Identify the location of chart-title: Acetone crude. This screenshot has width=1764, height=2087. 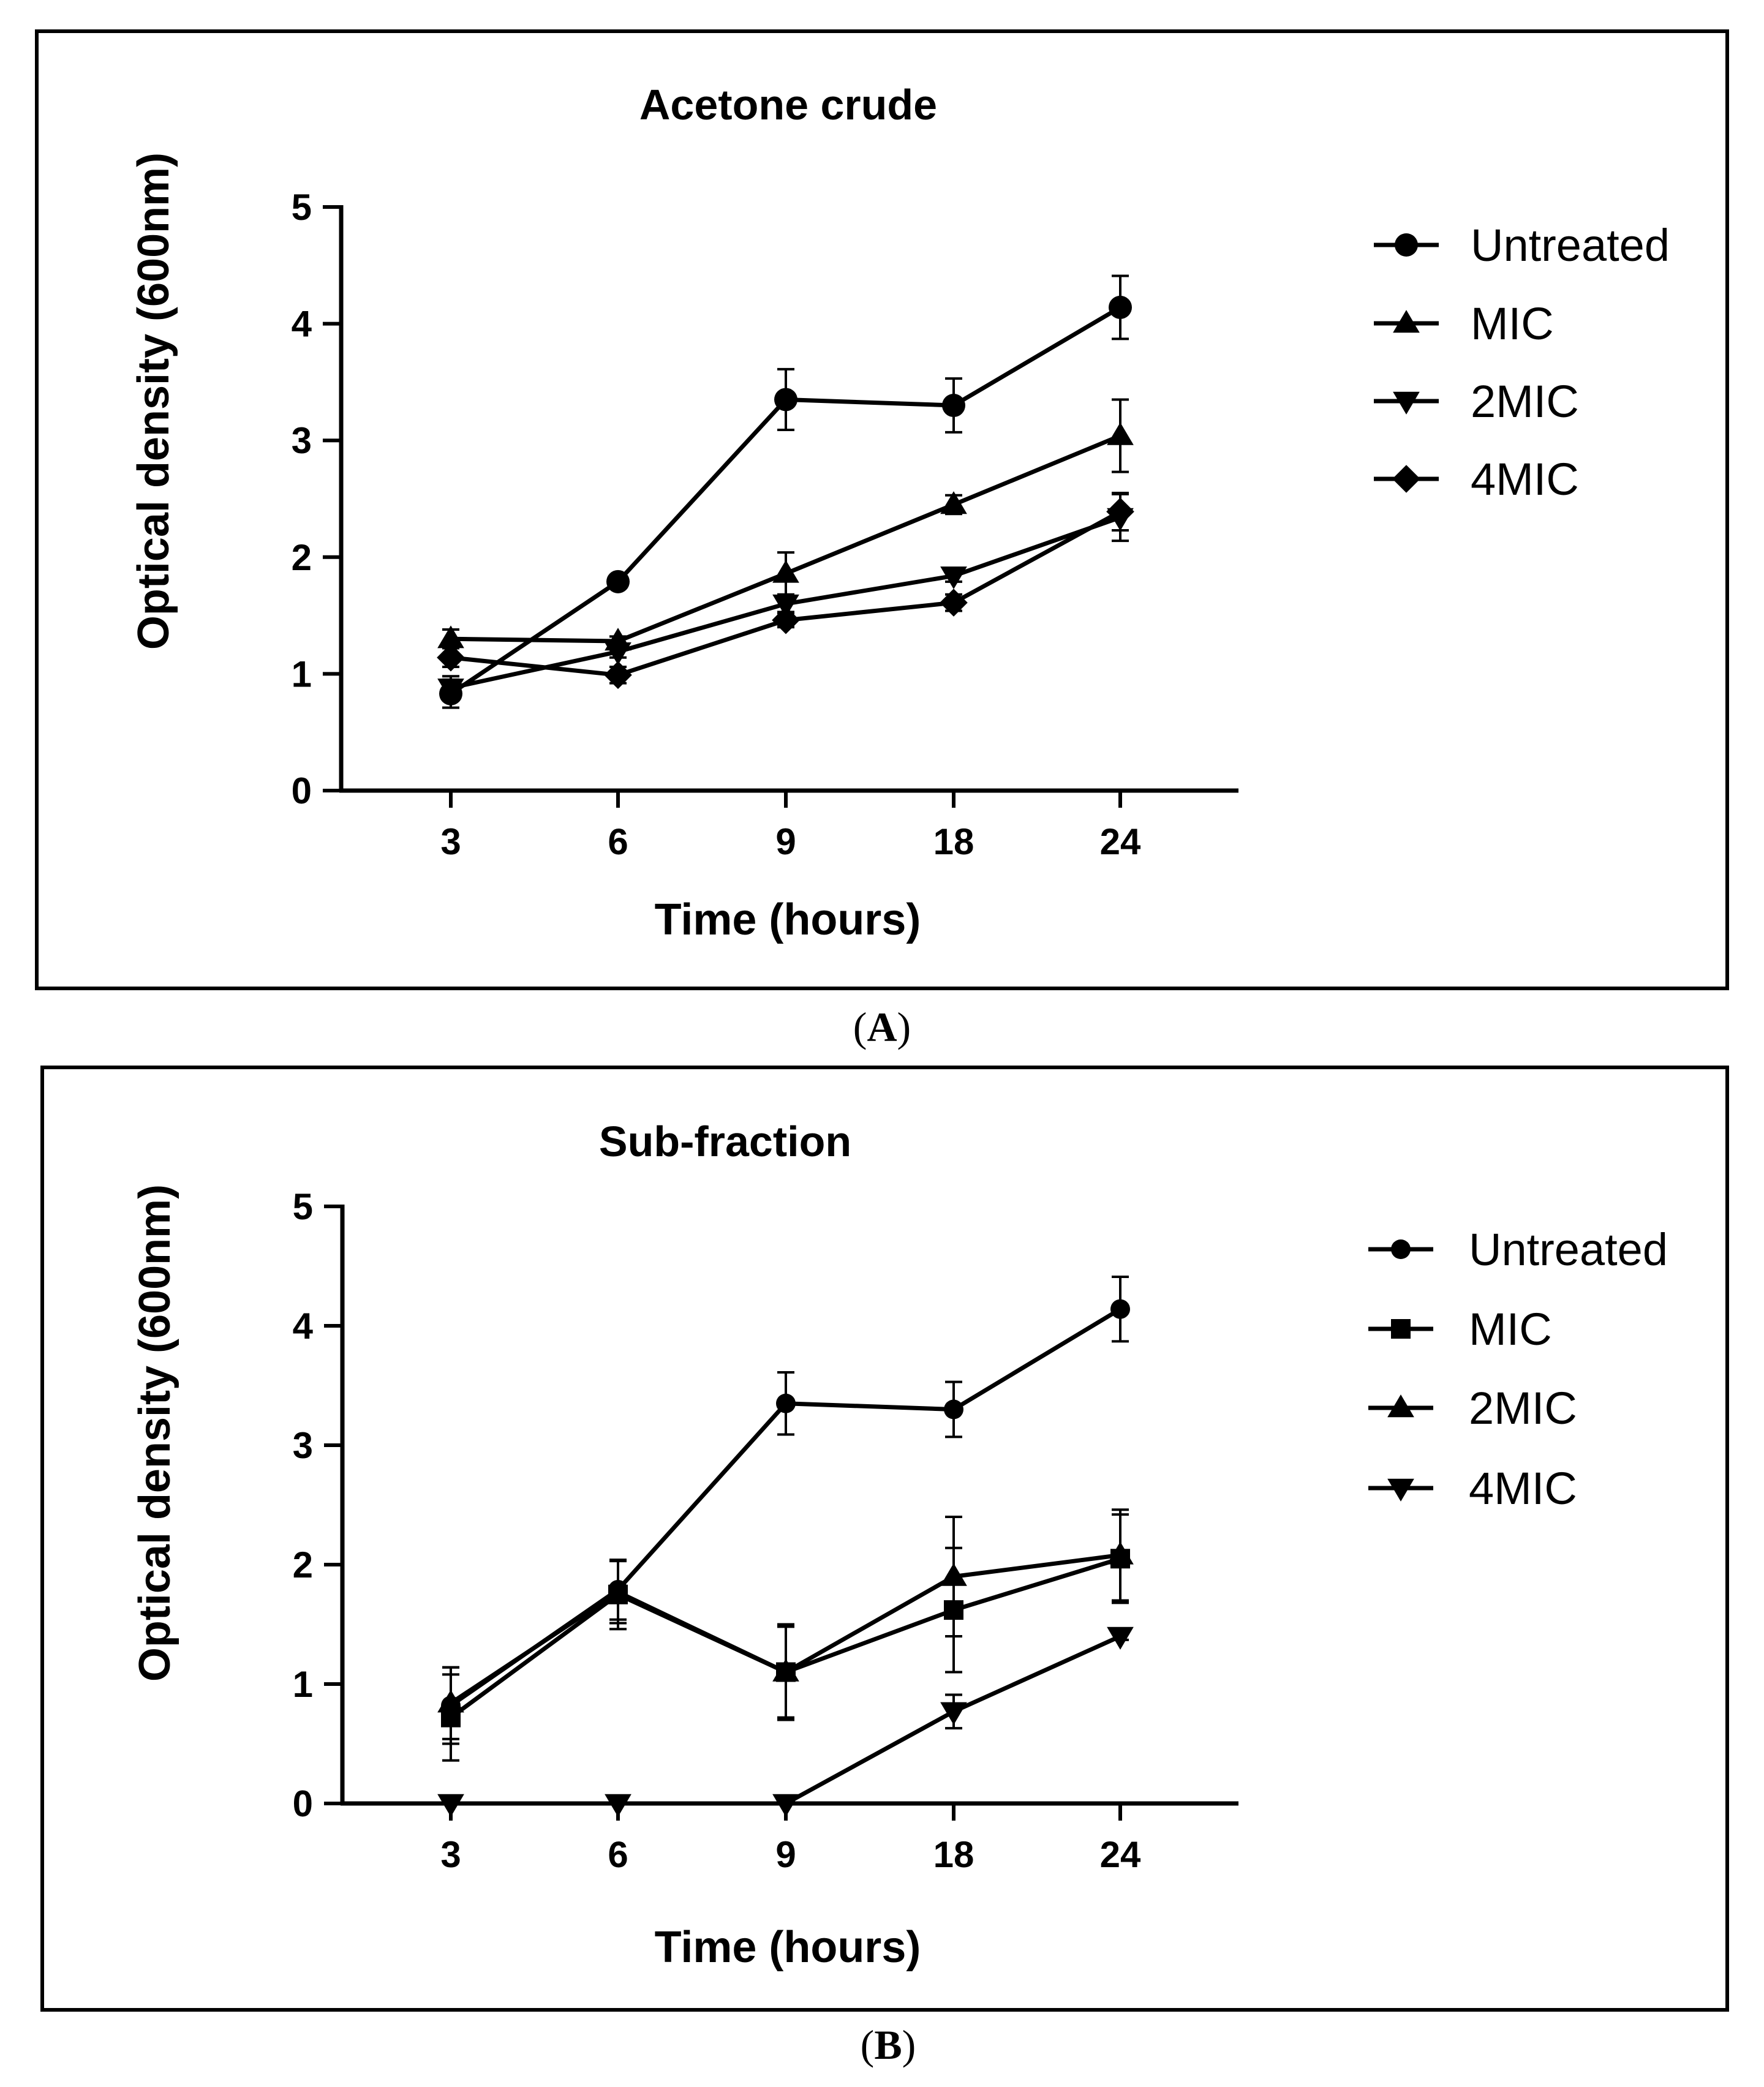
(788, 105).